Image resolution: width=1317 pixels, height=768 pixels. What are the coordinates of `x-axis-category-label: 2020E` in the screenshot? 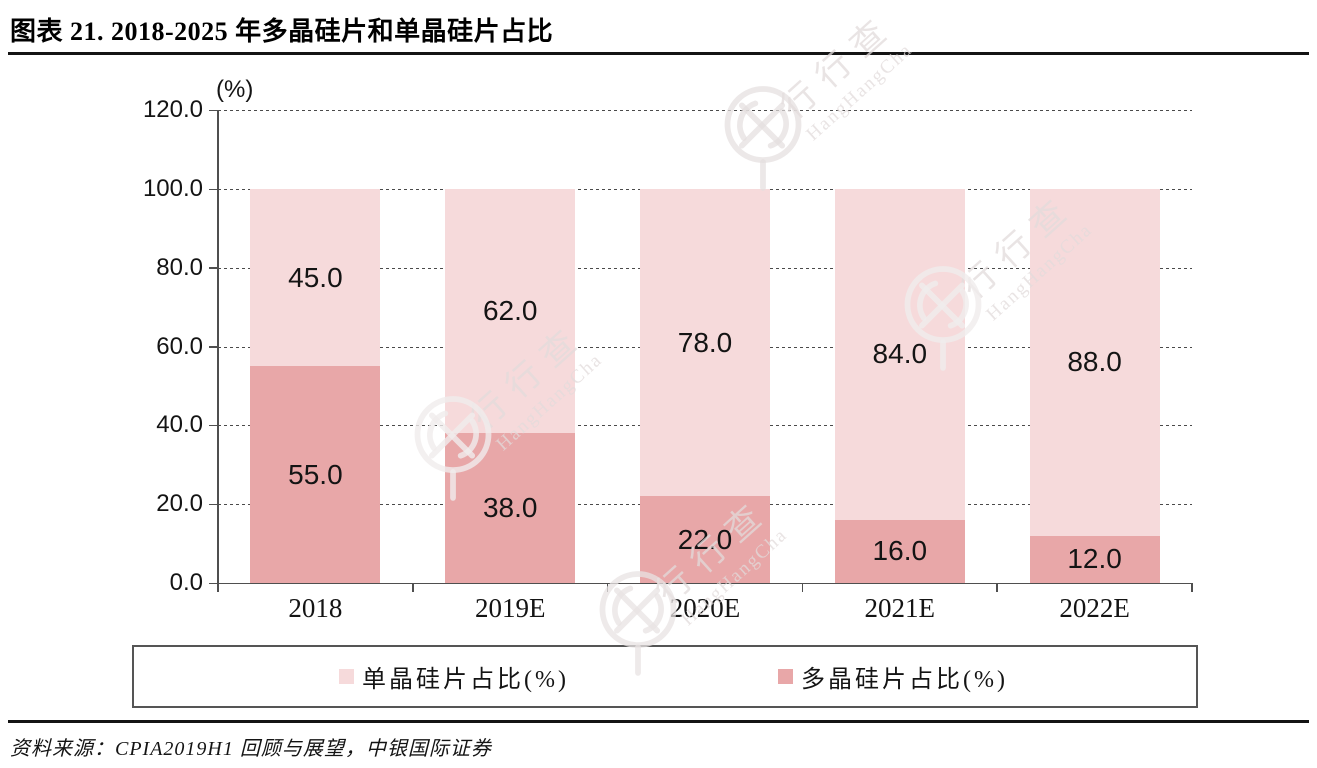 It's located at (705, 608).